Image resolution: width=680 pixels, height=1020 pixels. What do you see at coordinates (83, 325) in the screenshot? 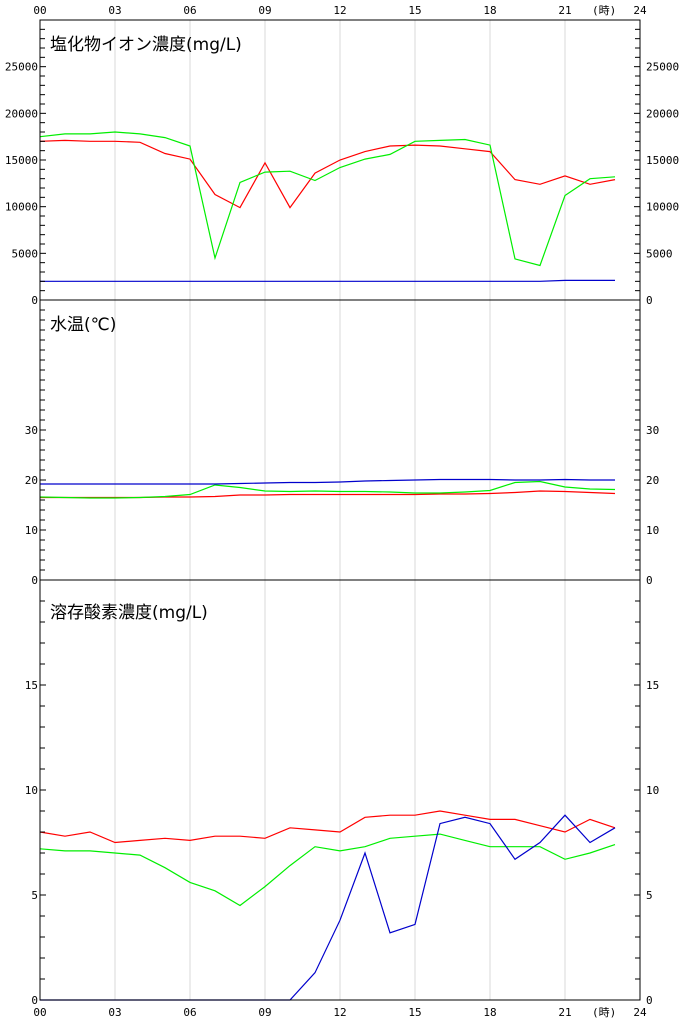
I see `panel-title-water-temp: 水温(℃)` at bounding box center [83, 325].